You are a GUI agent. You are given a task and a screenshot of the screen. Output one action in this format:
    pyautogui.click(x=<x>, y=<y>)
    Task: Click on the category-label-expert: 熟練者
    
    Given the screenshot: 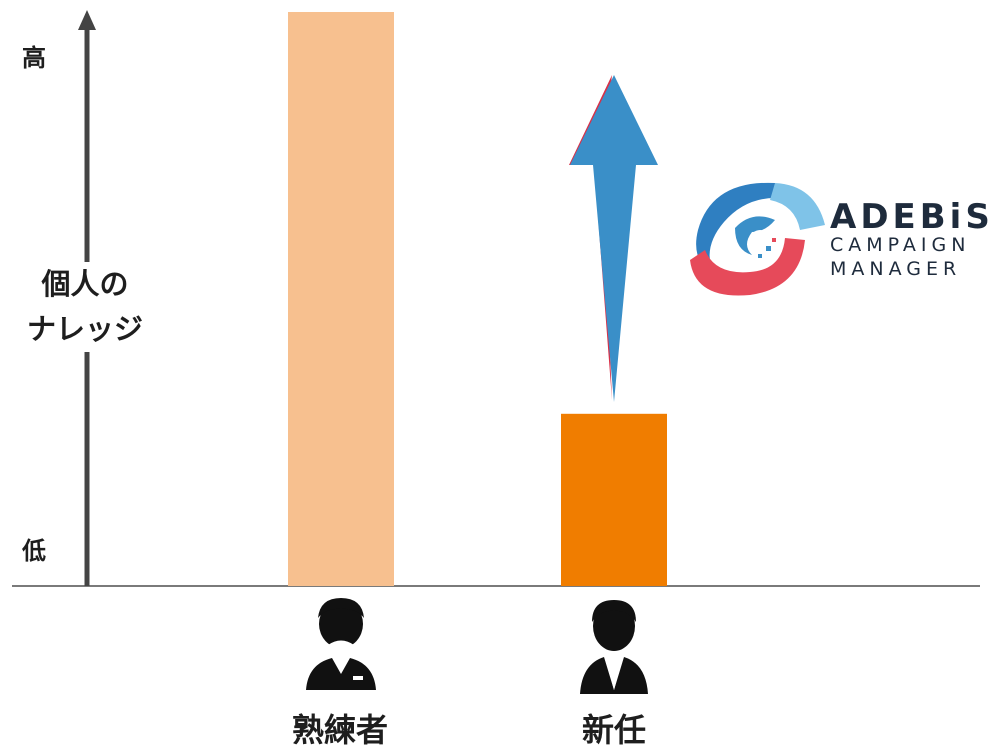 What is the action you would take?
    pyautogui.click(x=339, y=730)
    